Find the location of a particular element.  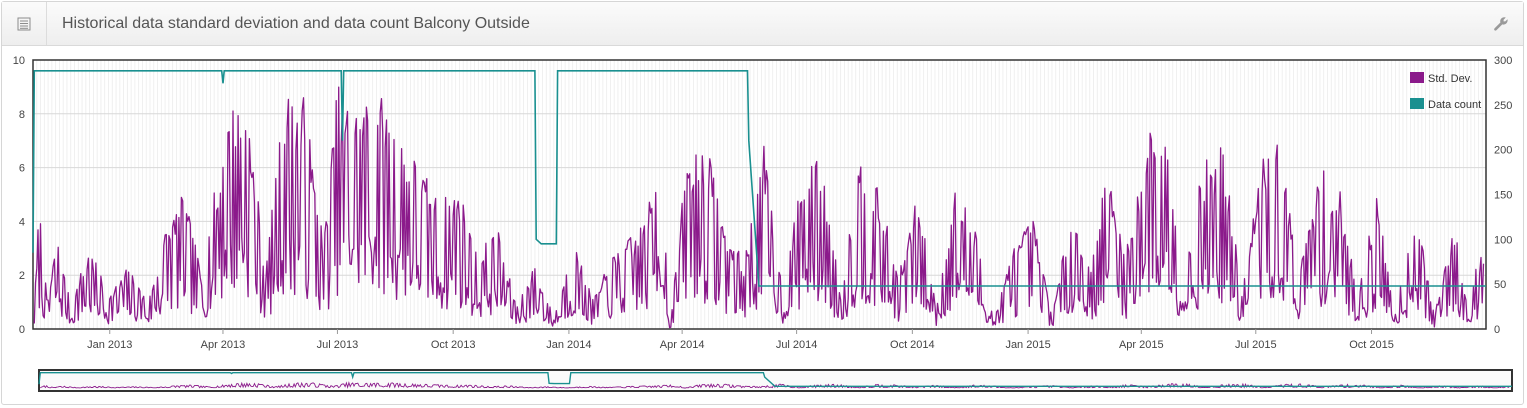

x-tick-label: Jul 2015 is located at coordinates (1256, 345).